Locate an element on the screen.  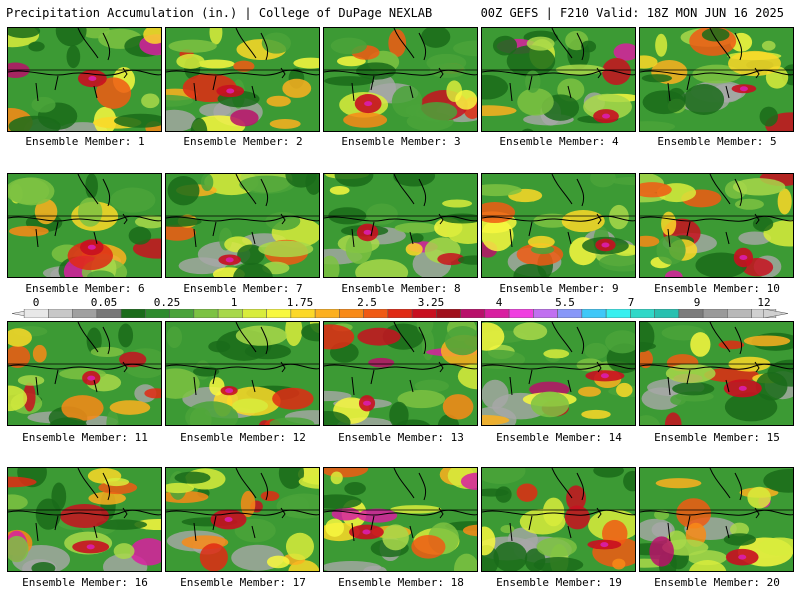
colorbar-tick-label: 9 is located at coordinates (697, 302).